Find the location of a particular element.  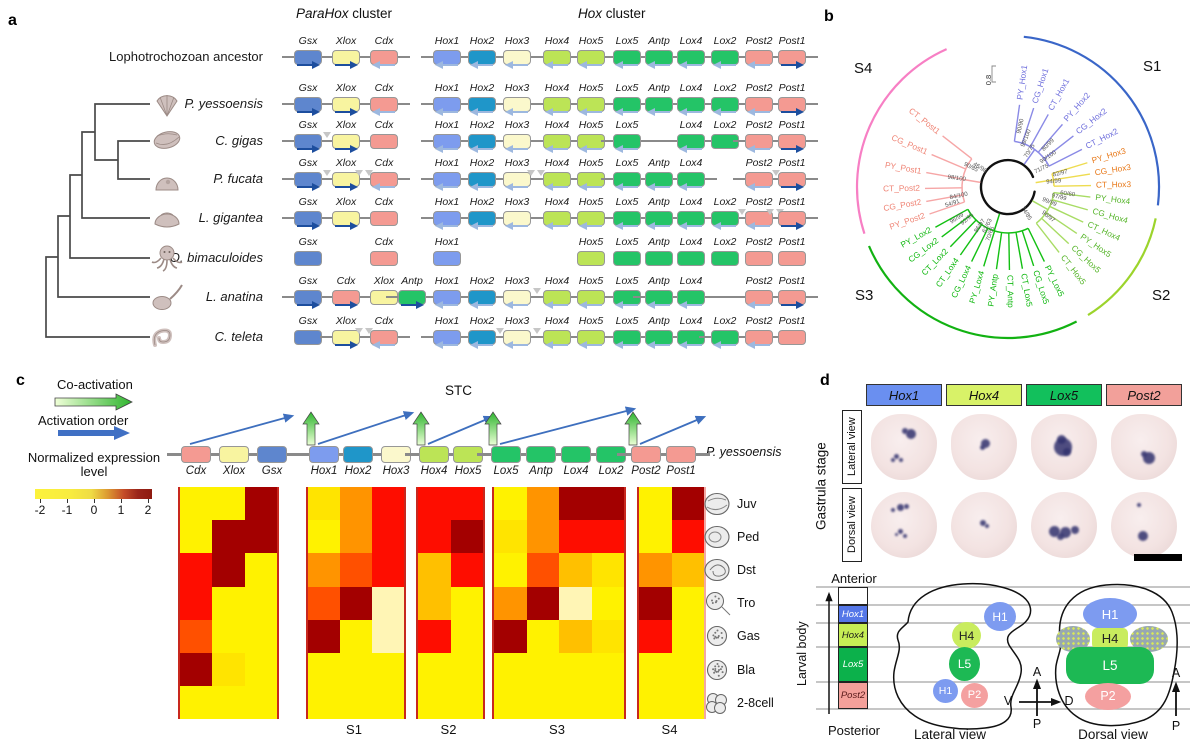

heatmap-cell-Gsx-Gas is located at coordinates (260, 636).